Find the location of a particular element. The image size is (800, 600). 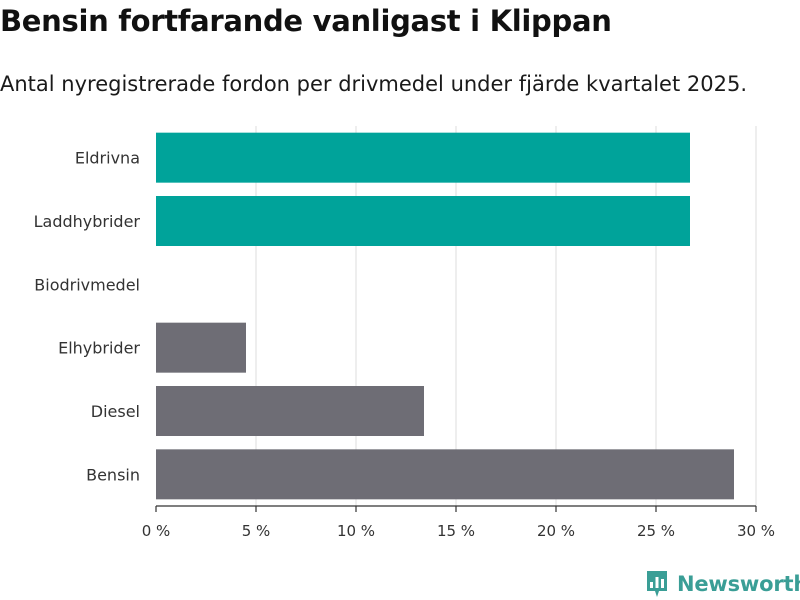

x-tick-label-1: 5 % is located at coordinates (256, 531).